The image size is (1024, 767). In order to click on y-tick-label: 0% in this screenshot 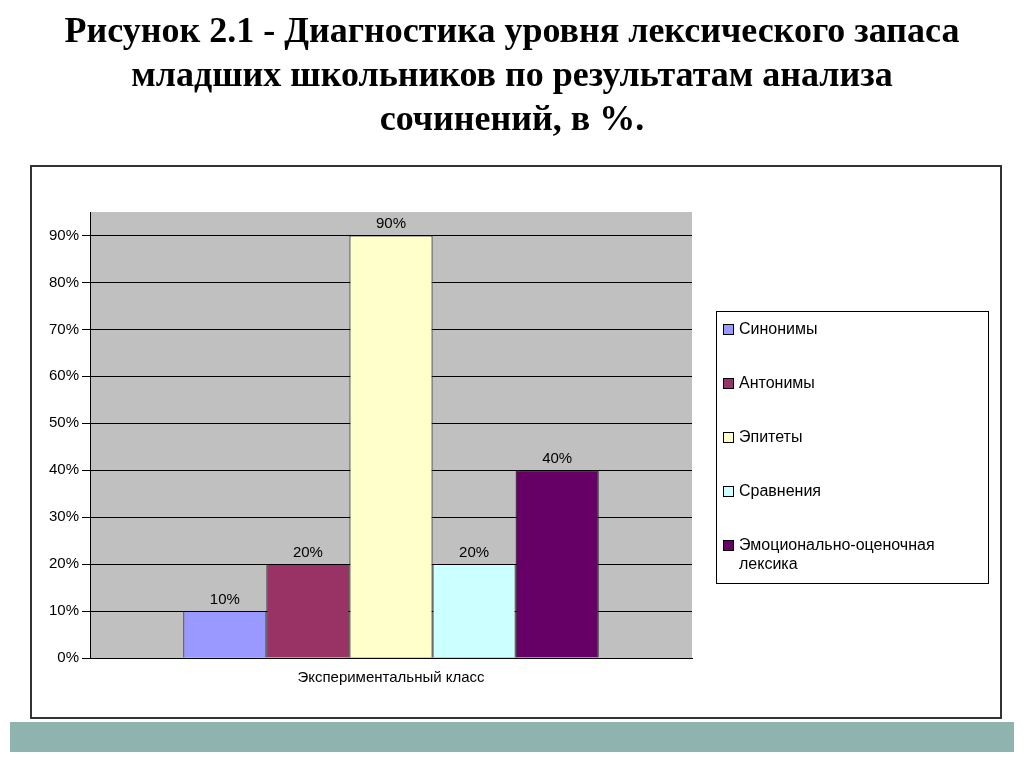, I will do `click(68, 657)`.